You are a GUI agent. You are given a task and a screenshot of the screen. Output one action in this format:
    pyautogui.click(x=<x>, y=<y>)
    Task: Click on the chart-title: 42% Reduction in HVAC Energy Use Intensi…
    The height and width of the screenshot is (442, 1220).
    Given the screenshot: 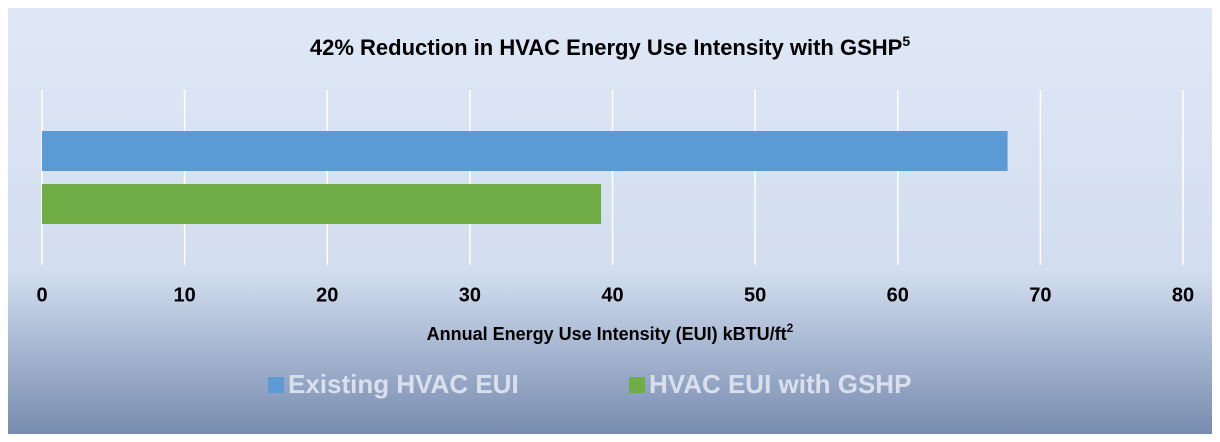 What is the action you would take?
    pyautogui.click(x=610, y=46)
    